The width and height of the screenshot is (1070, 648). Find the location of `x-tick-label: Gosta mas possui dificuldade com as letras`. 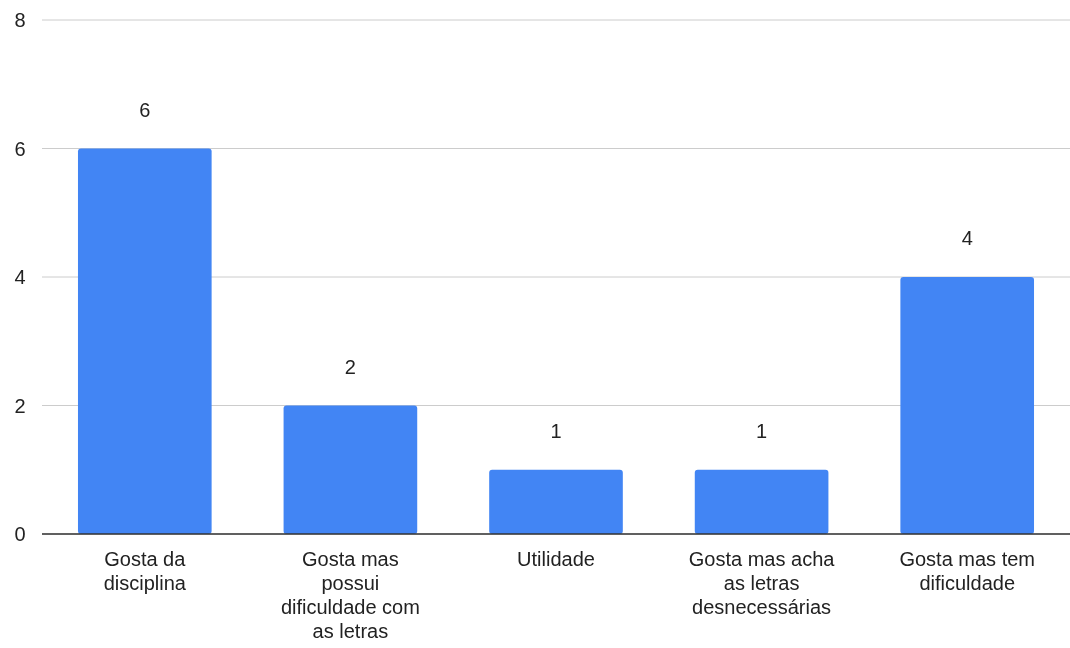

x-tick-label: Gosta mas possui dificuldade com as letras is located at coordinates (350, 595).